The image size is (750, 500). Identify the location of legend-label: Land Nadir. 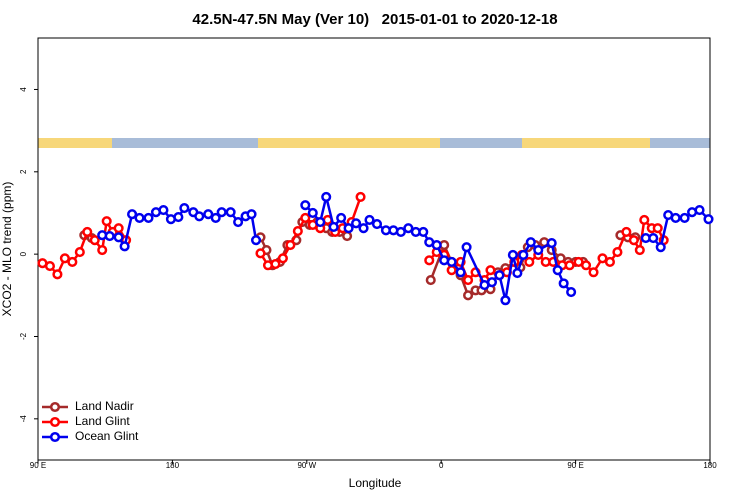
(104, 406).